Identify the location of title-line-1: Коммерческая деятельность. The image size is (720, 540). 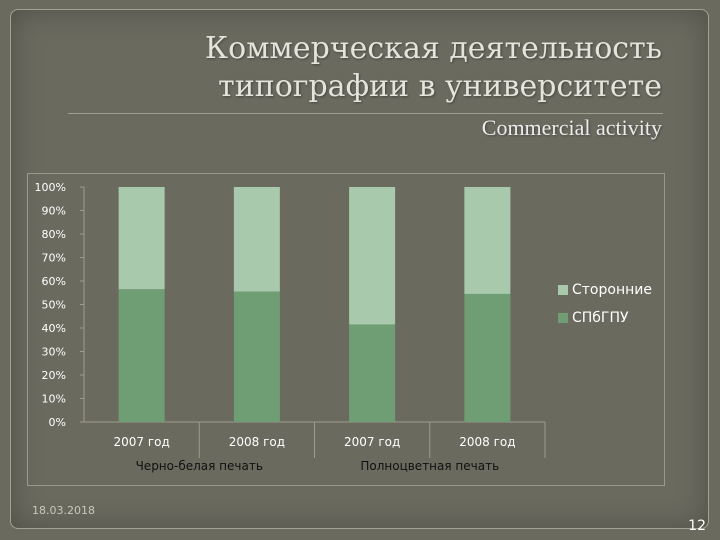
(433, 48).